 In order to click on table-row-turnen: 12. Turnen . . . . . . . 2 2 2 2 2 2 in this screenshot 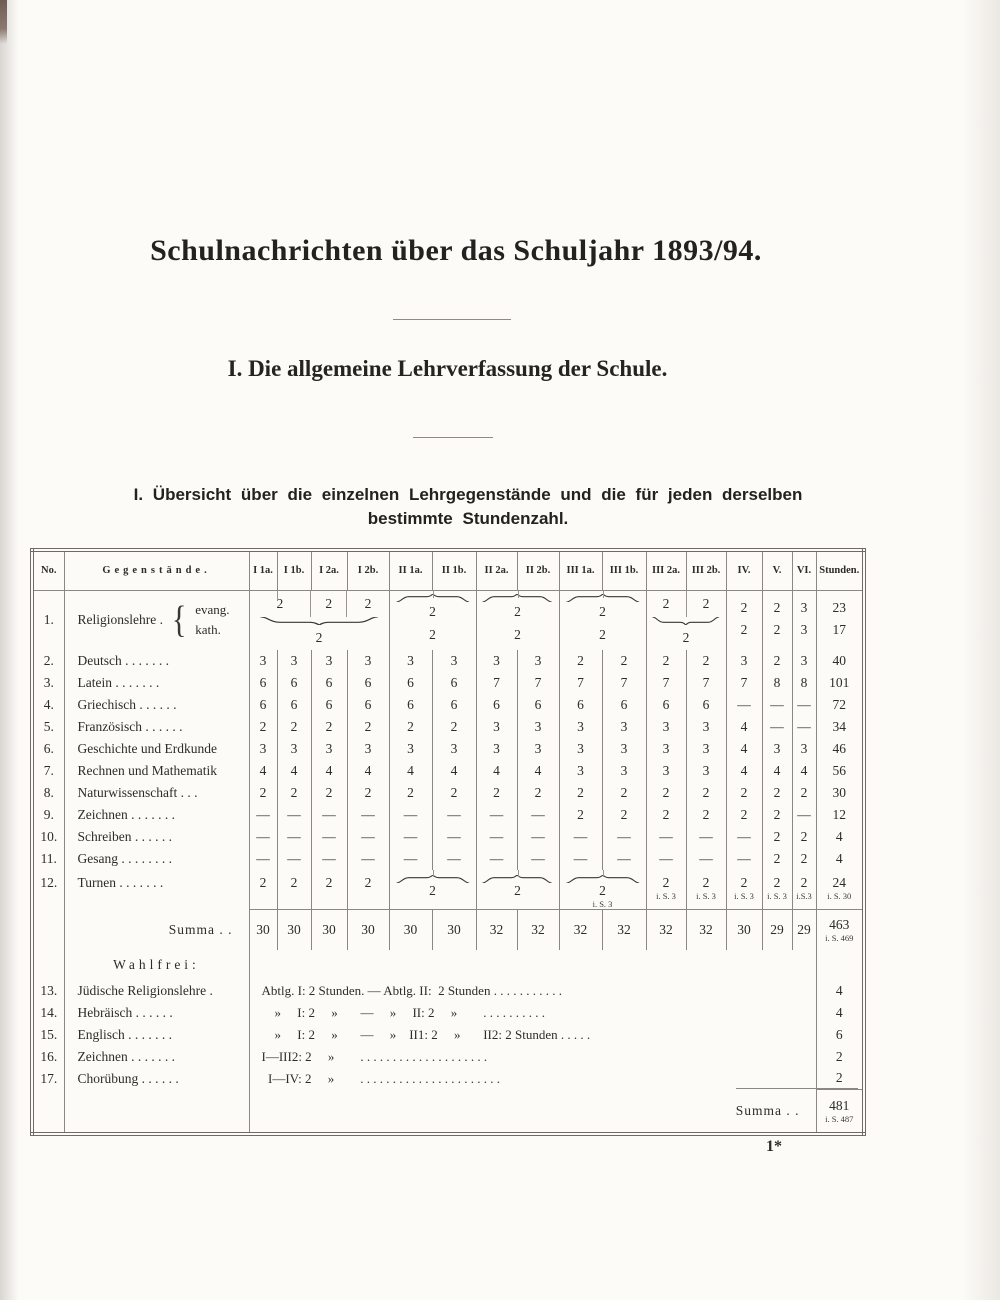, I will do `click(447, 890)`.